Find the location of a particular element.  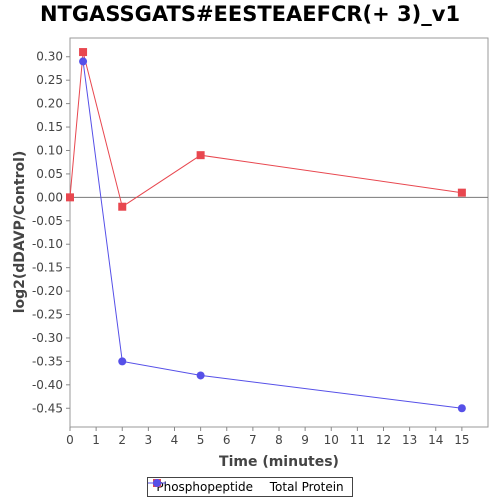

legend-item-total-protein: Total Protein is located at coordinates (246, 486).